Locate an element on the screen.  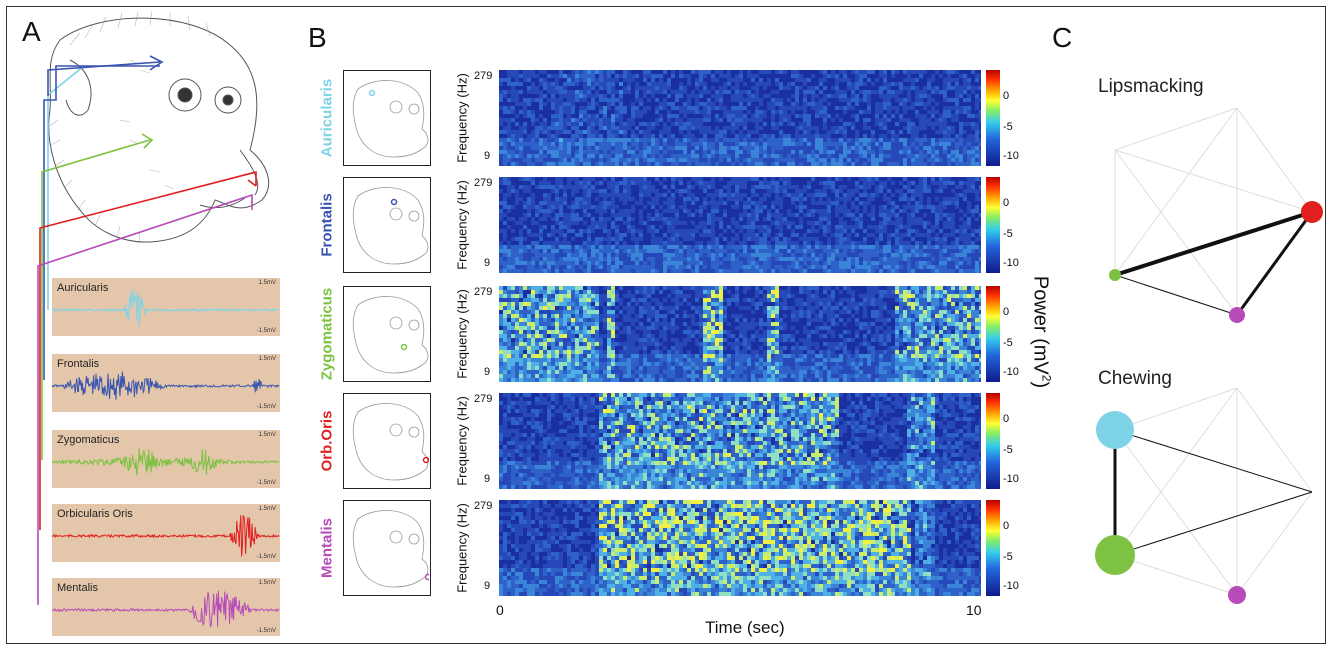
emg-trace-auricularis: Auricularis 1.5mV -1.5mV is located at coordinates (166, 307).